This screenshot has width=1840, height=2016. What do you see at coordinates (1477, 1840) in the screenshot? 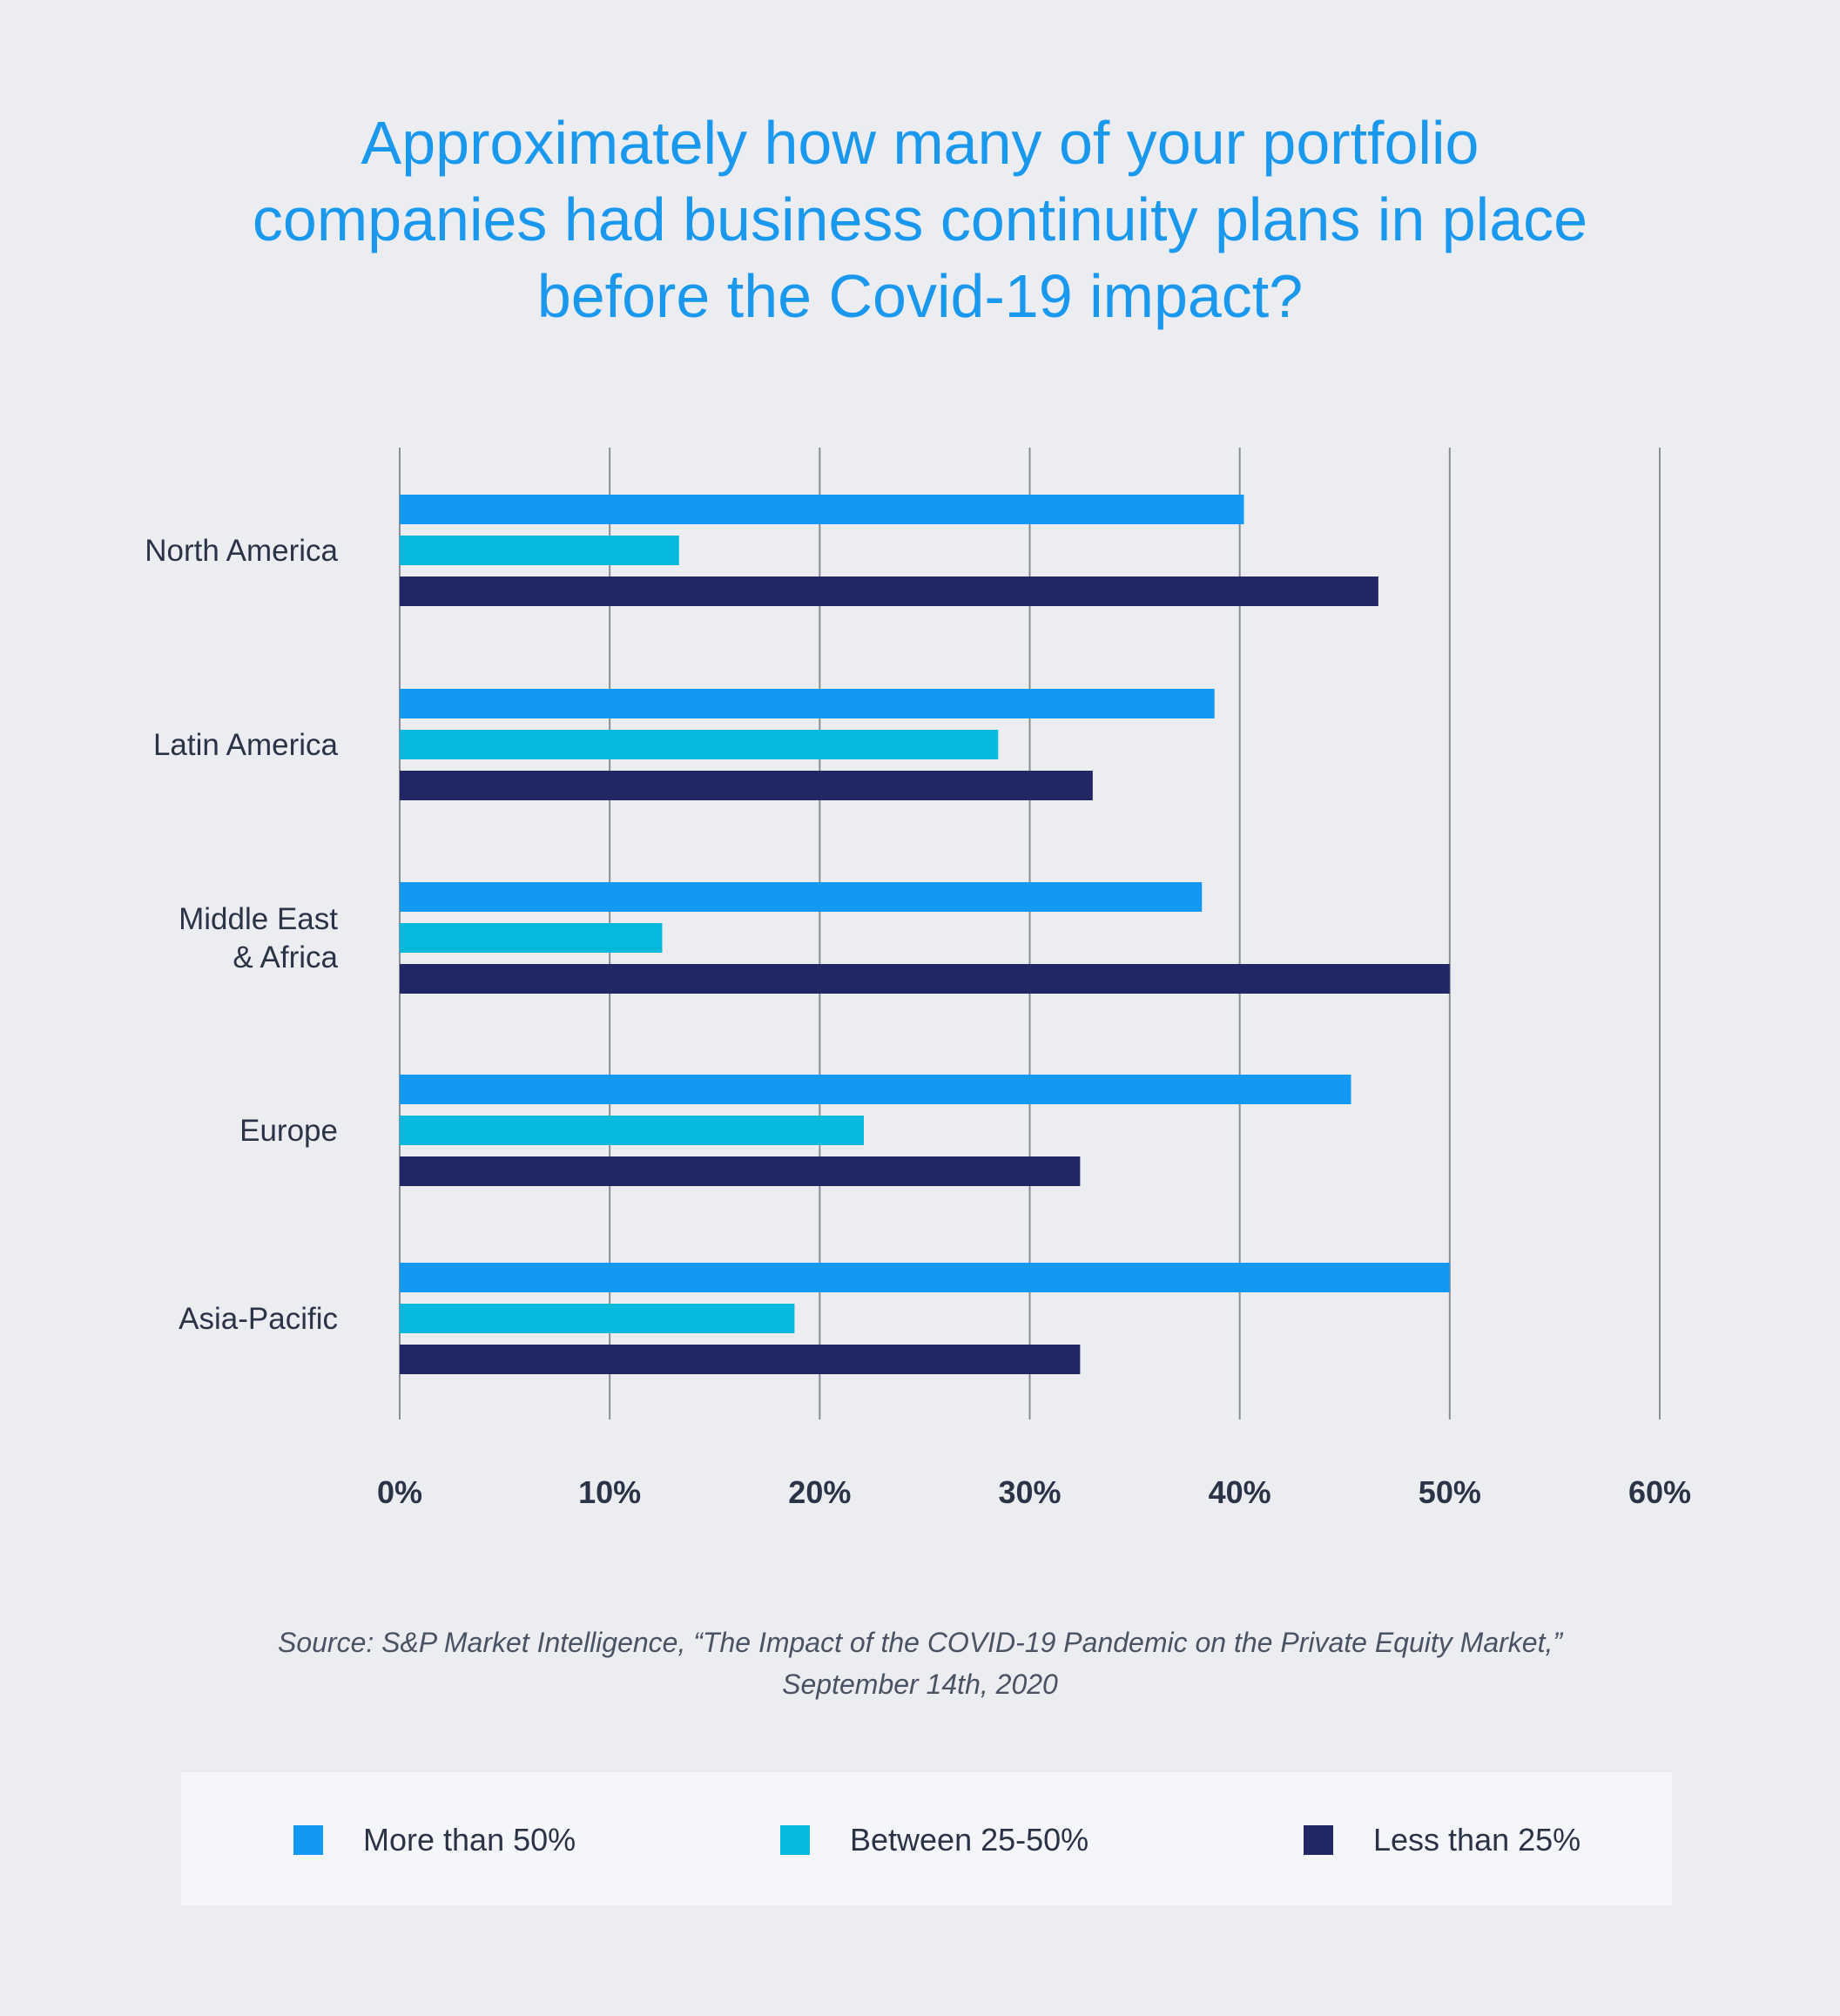
I see `legend-label: Less than 25%` at bounding box center [1477, 1840].